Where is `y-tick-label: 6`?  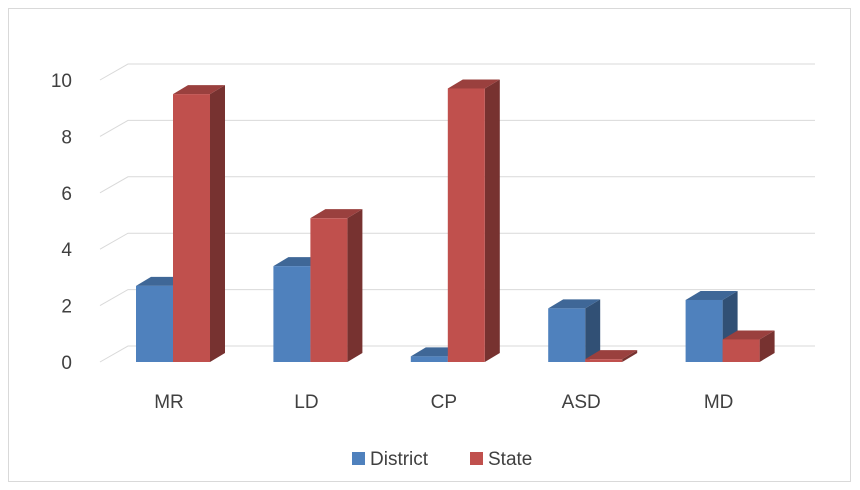
y-tick-label: 6 is located at coordinates (66, 194).